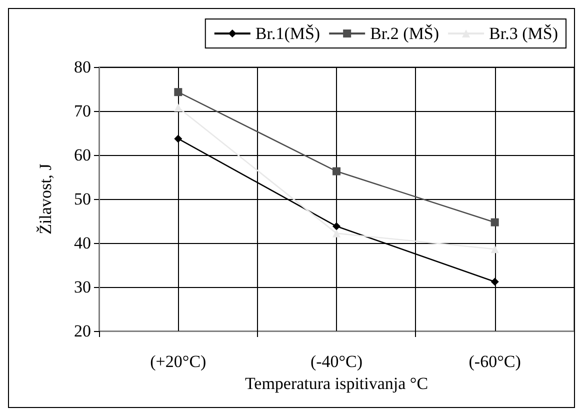 The height and width of the screenshot is (414, 581). What do you see at coordinates (82, 331) in the screenshot?
I see `y-tick-label: 20` at bounding box center [82, 331].